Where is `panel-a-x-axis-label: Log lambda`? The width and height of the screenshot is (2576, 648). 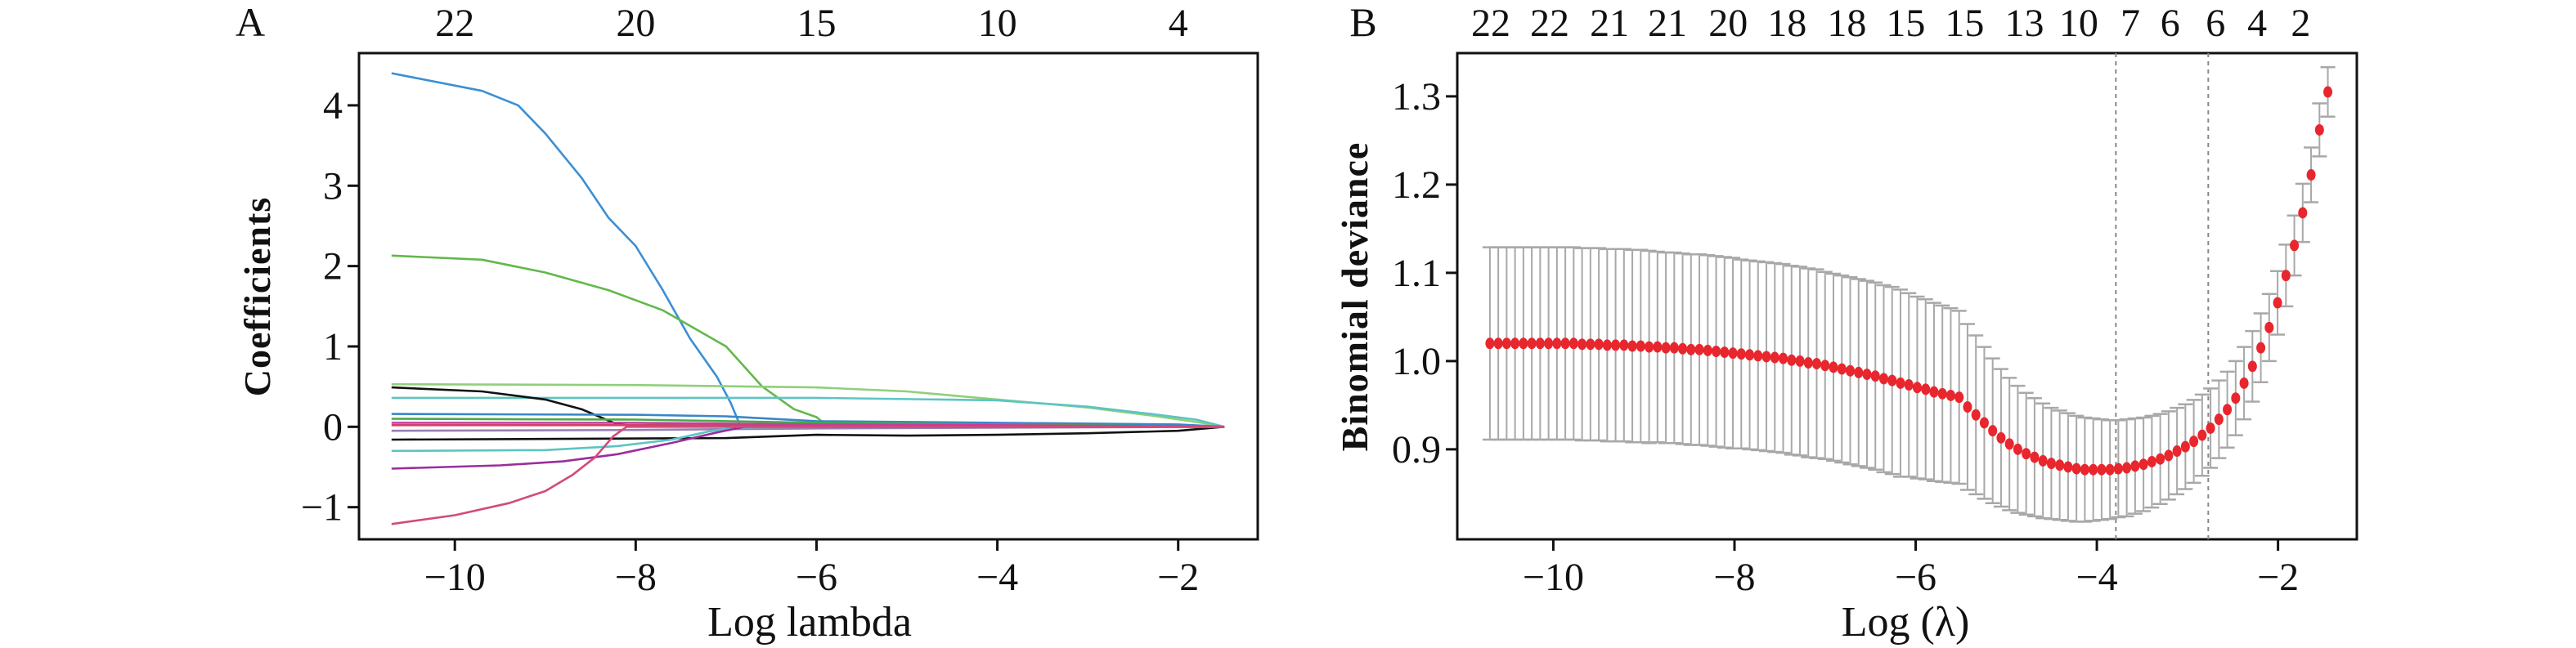
panel-a-x-axis-label: Log lambda is located at coordinates (810, 622).